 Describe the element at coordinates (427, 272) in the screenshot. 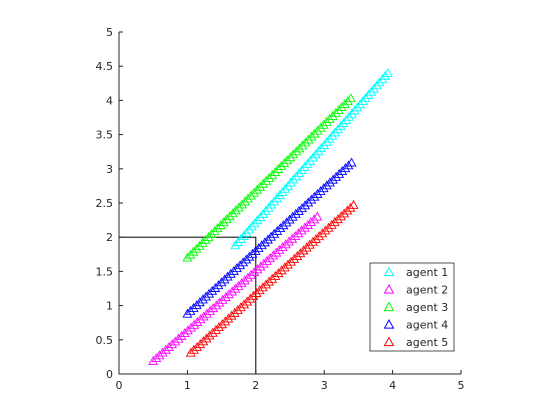

I see `legend-label: agent 1` at that location.